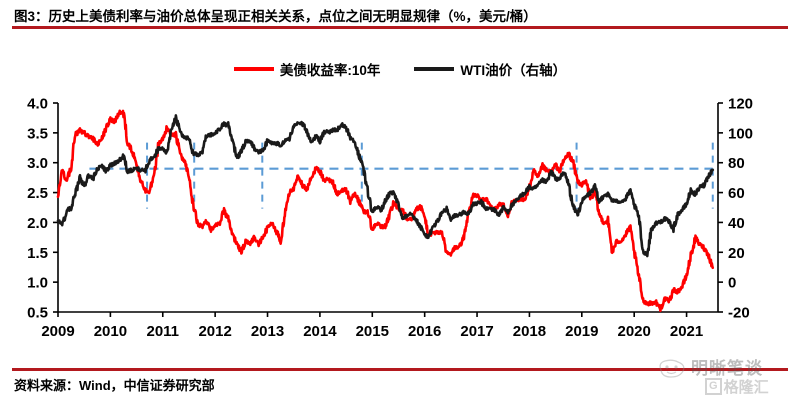 This screenshot has height=403, width=800. Describe the element at coordinates (253, 69) in the screenshot. I see `line-swatch-red-icon` at that location.